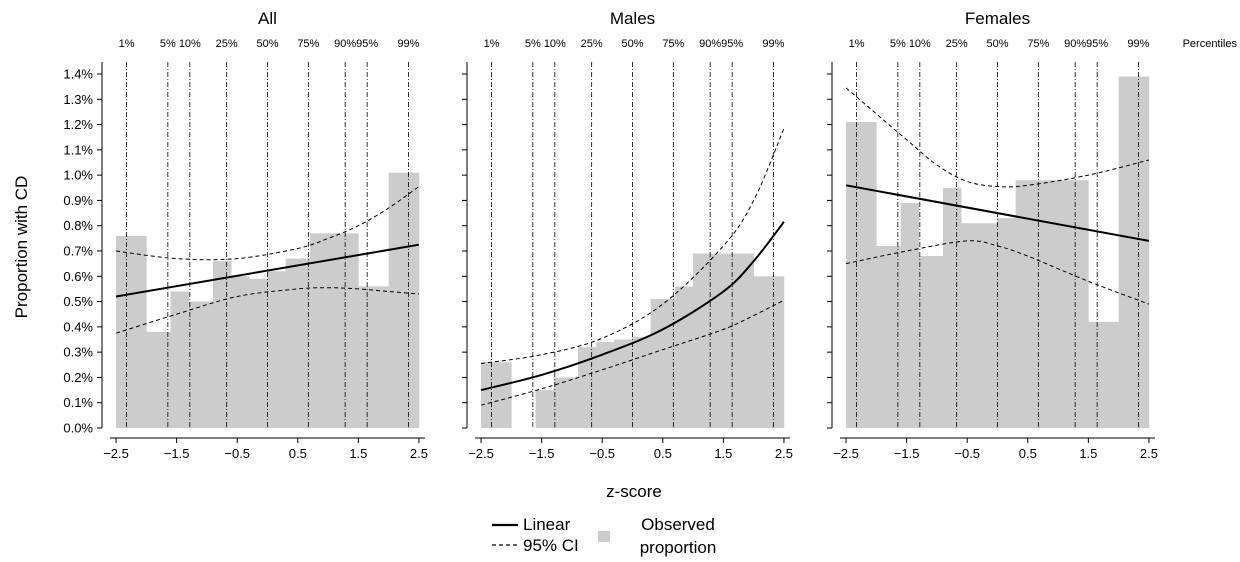 The height and width of the screenshot is (562, 1240). Describe the element at coordinates (21, 247) in the screenshot. I see `y-axis-title: Proportion with CD` at that location.